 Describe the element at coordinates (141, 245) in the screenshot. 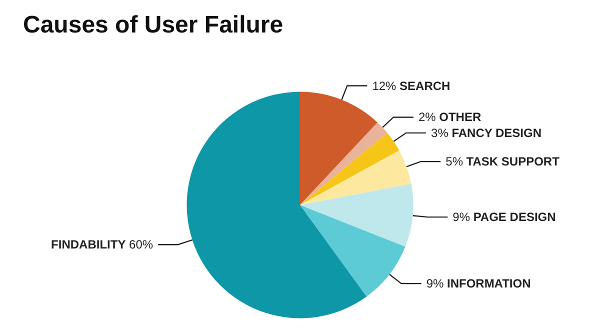

I see `data-label: 60%` at that location.